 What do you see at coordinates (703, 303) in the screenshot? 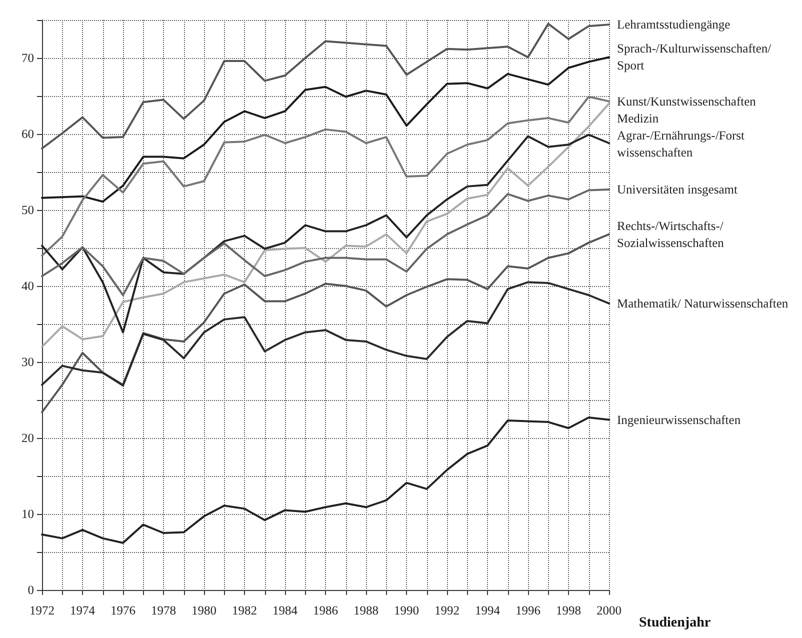
I see `series-label: Mathematik/ Naturwissenschaften` at bounding box center [703, 303].